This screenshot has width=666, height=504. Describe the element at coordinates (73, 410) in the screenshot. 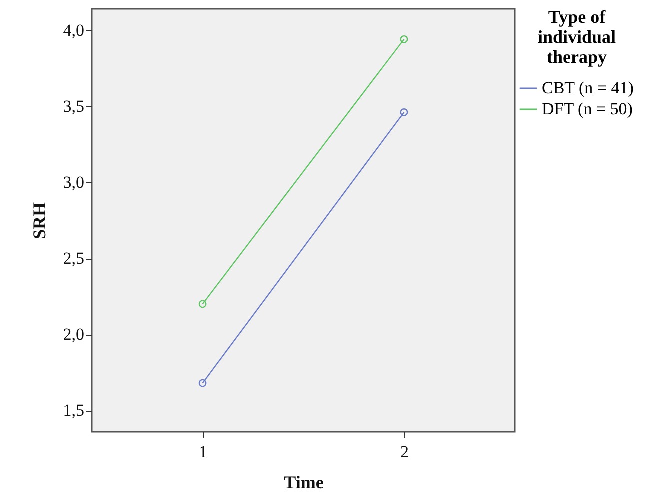

I see `y-tick-label: 1,5` at that location.